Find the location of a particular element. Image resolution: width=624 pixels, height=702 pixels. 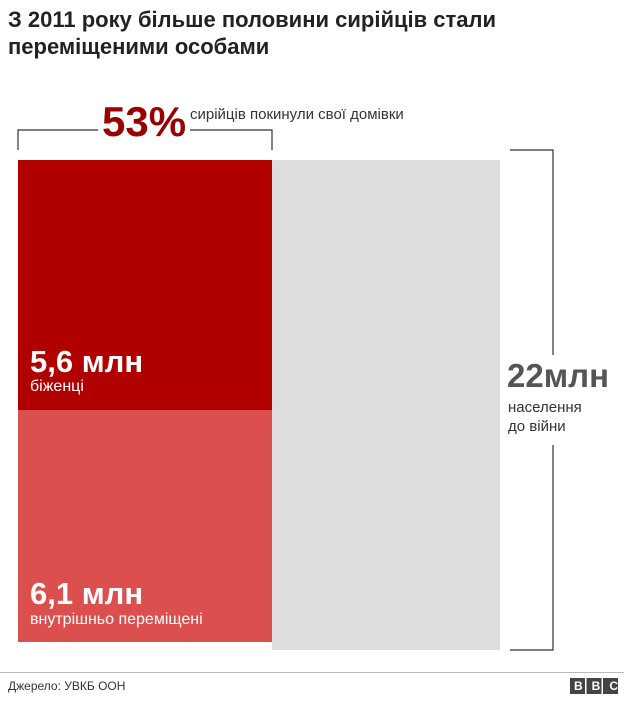

logo: BBC is located at coordinates (599, 686).